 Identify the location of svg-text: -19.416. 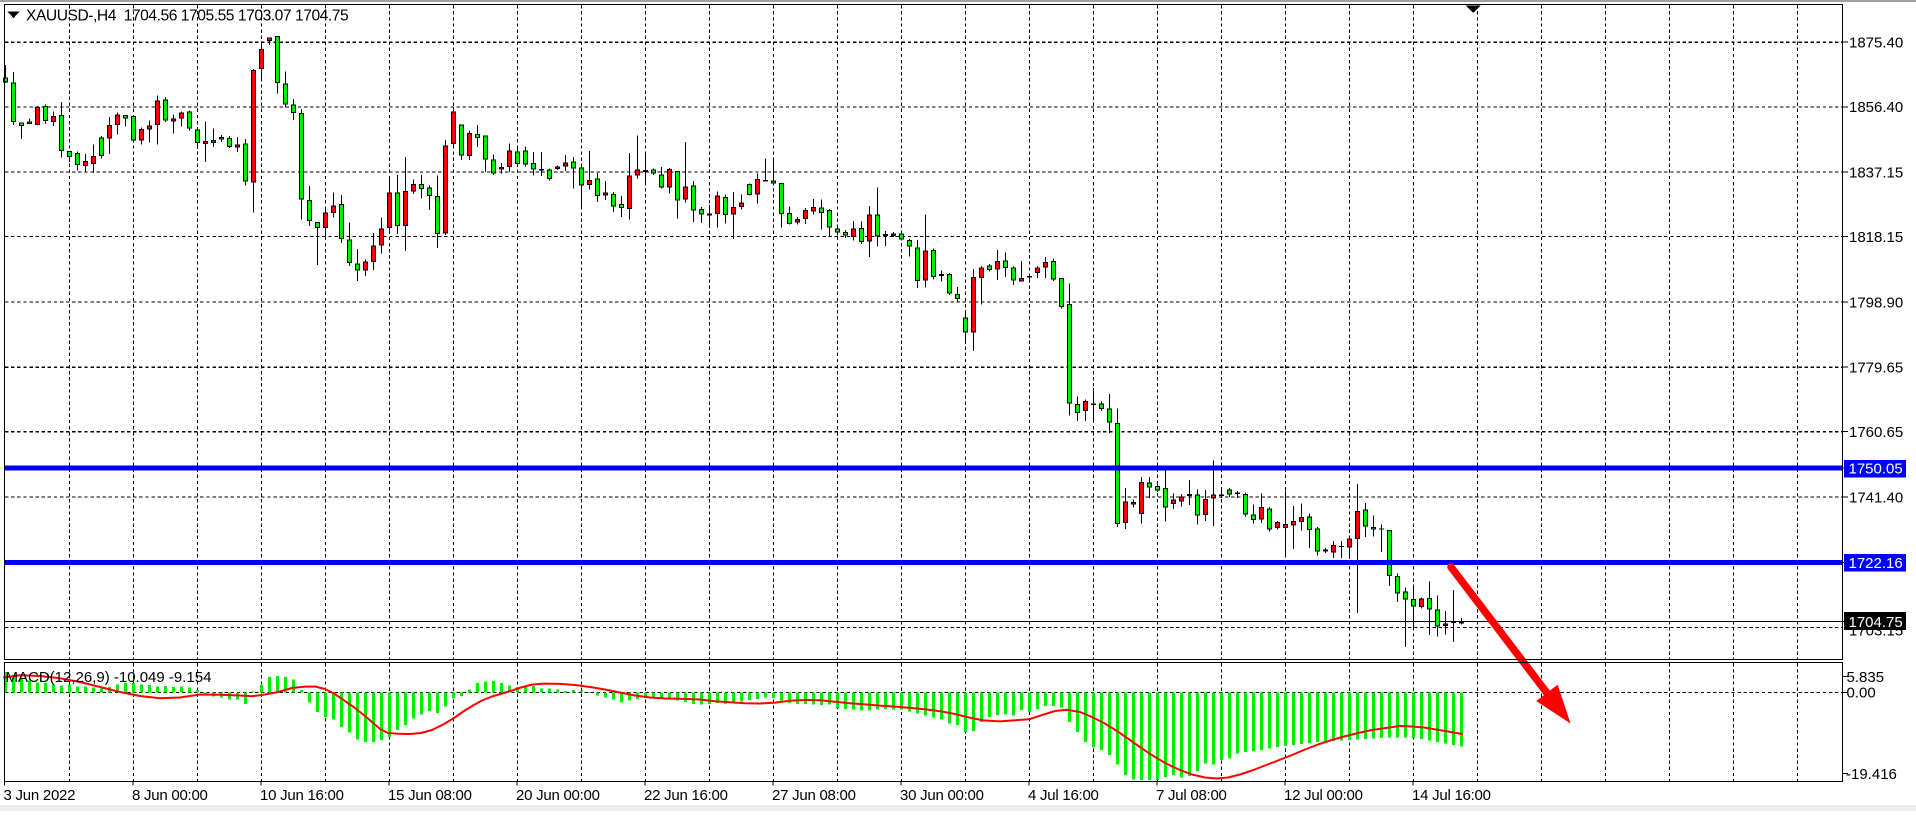
(1871, 774).